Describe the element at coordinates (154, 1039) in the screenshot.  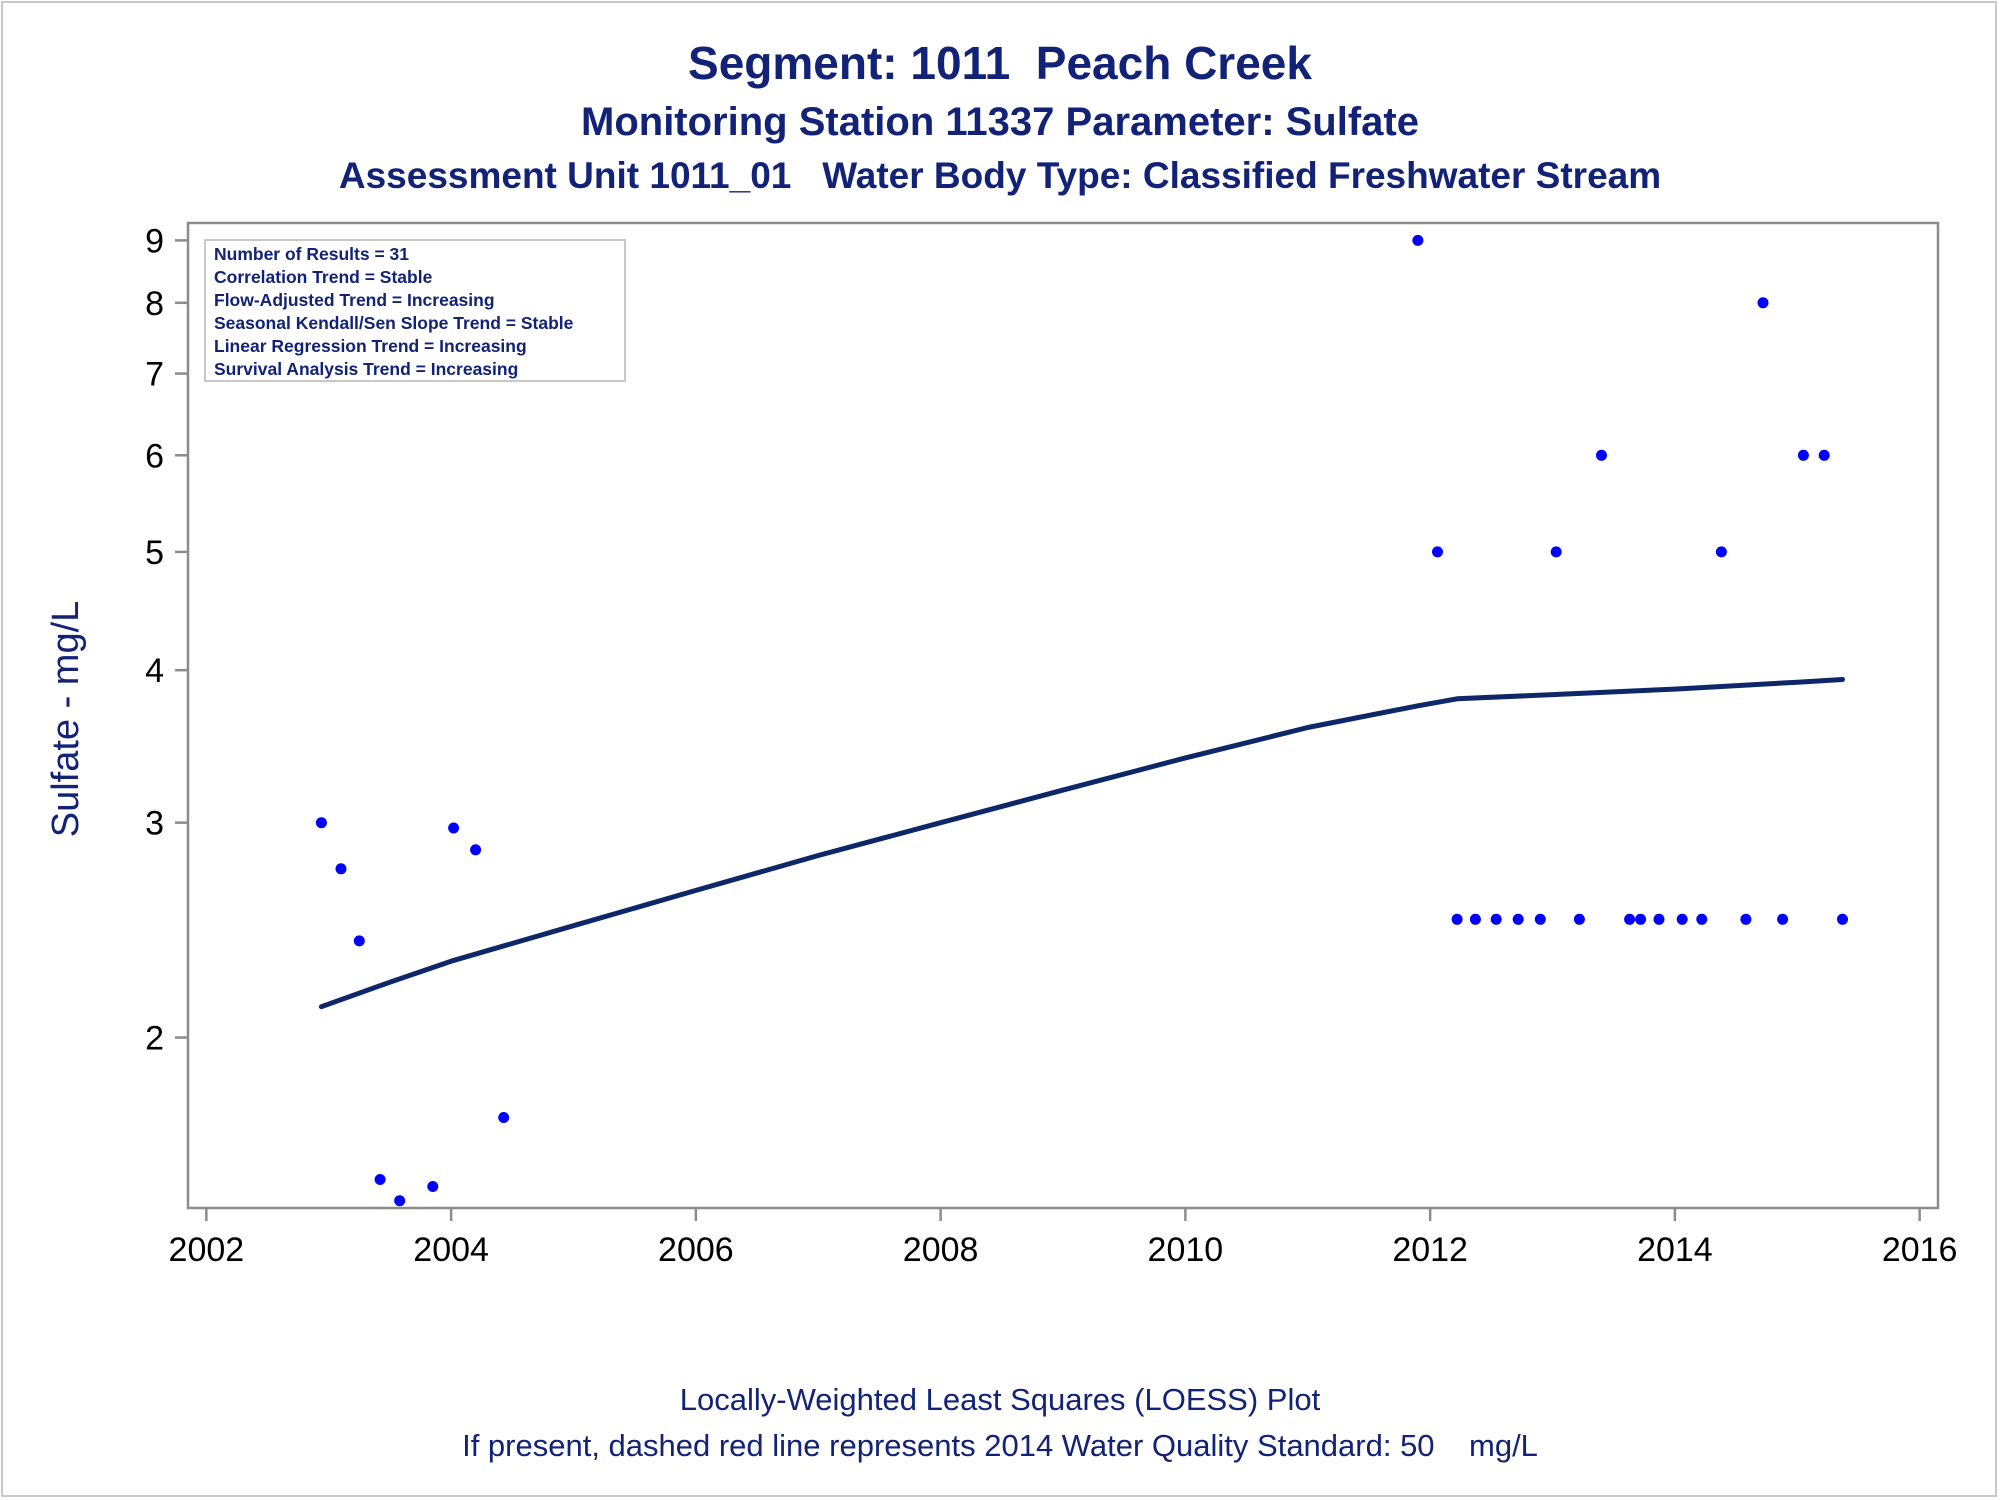
I see `y-tick-label-2: 2` at that location.